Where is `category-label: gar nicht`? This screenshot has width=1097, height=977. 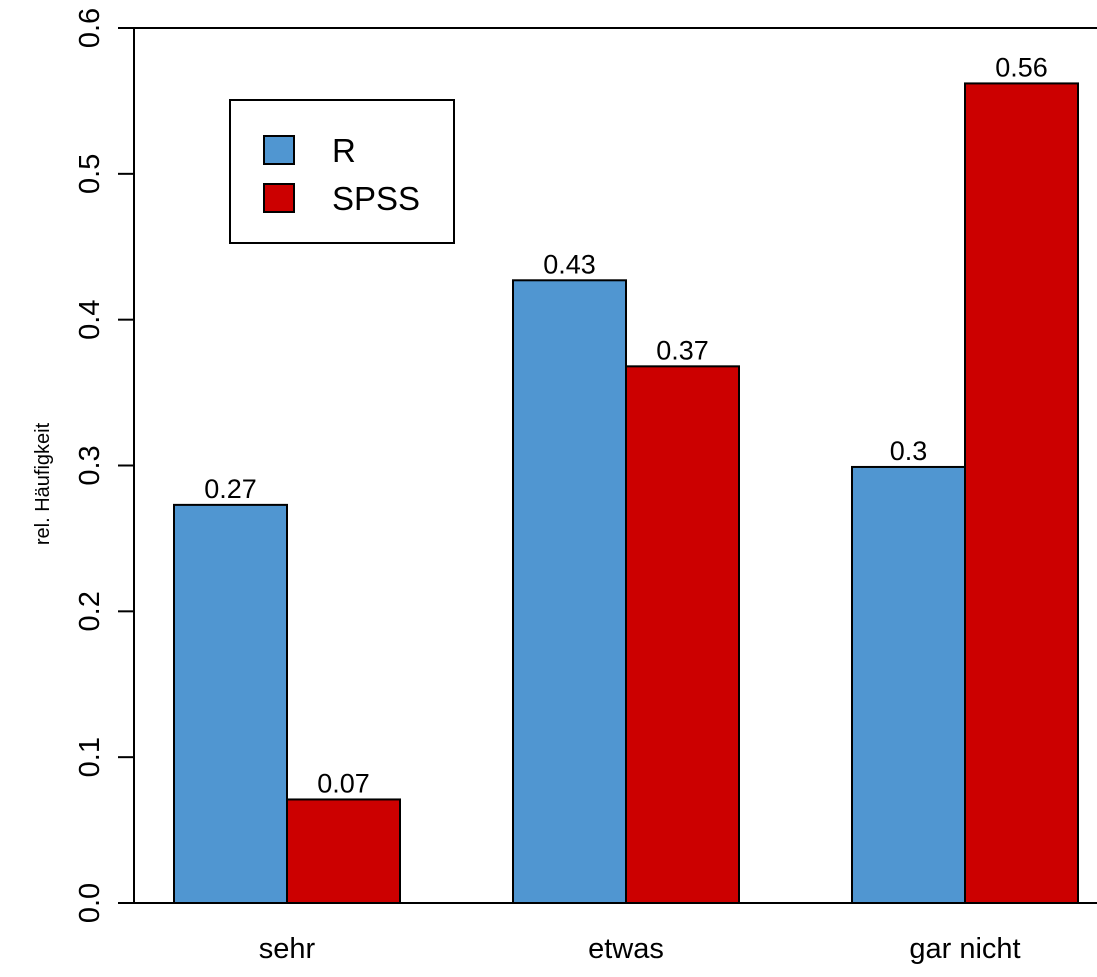 category-label: gar nicht is located at coordinates (964, 949).